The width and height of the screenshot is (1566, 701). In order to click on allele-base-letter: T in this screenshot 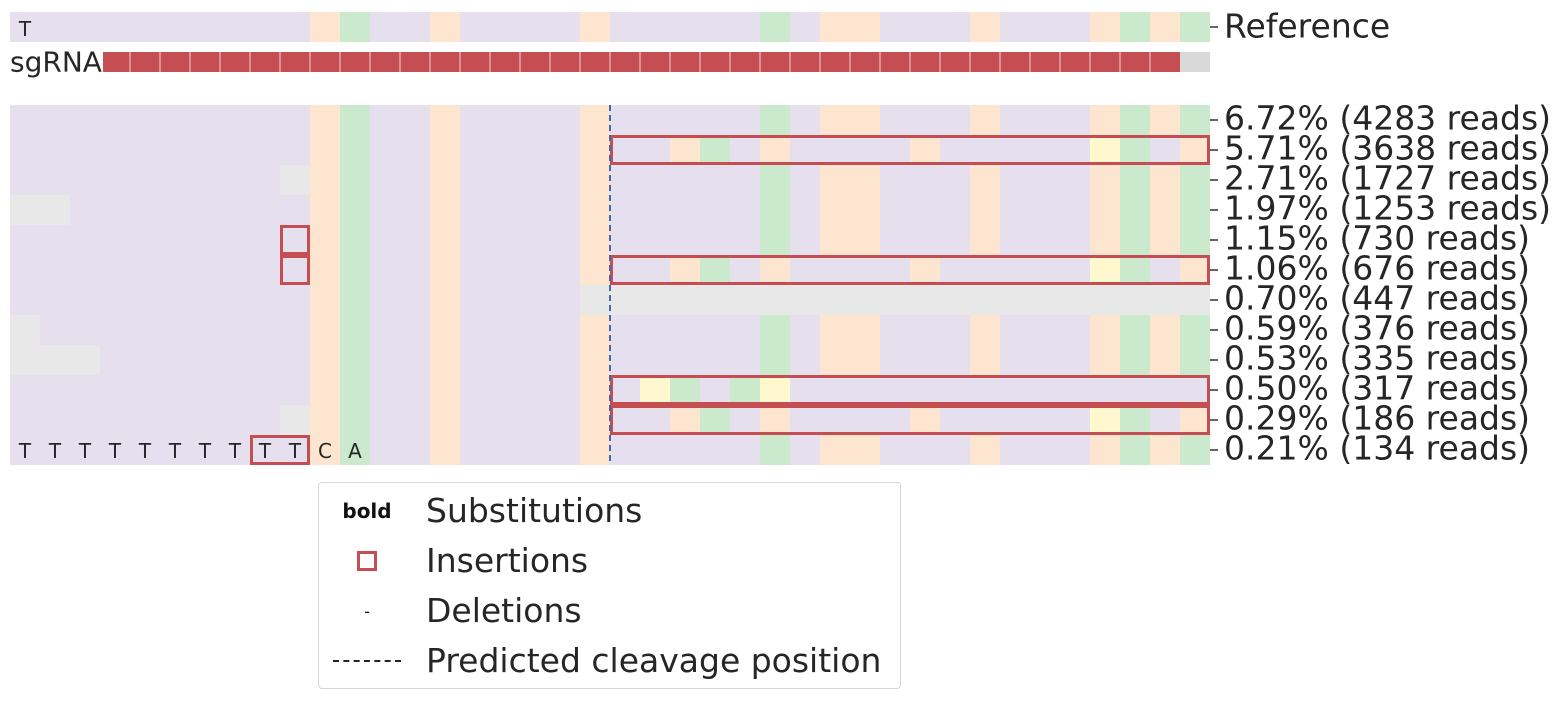, I will do `click(145, 451)`.